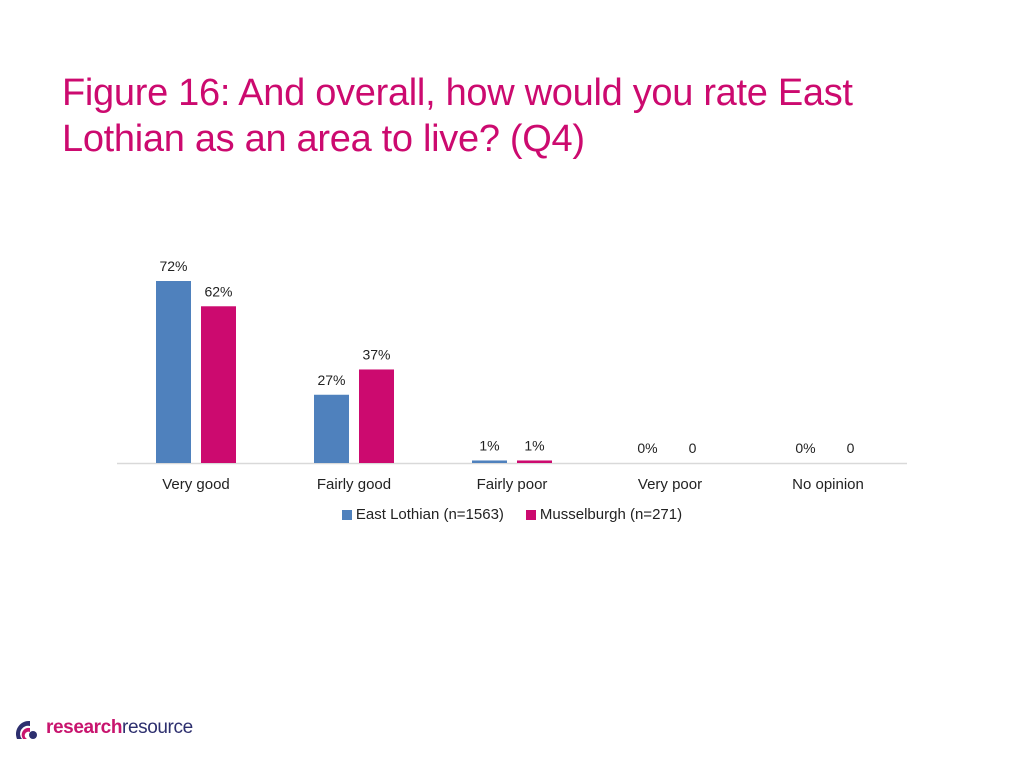 This screenshot has width=1024, height=768. What do you see at coordinates (670, 484) in the screenshot?
I see `x-tick-label: Very poor` at bounding box center [670, 484].